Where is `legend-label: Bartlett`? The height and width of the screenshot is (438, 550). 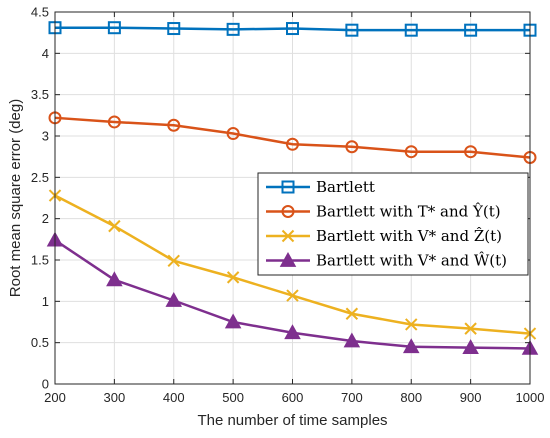
legend-label: Bartlett is located at coordinates (345, 187).